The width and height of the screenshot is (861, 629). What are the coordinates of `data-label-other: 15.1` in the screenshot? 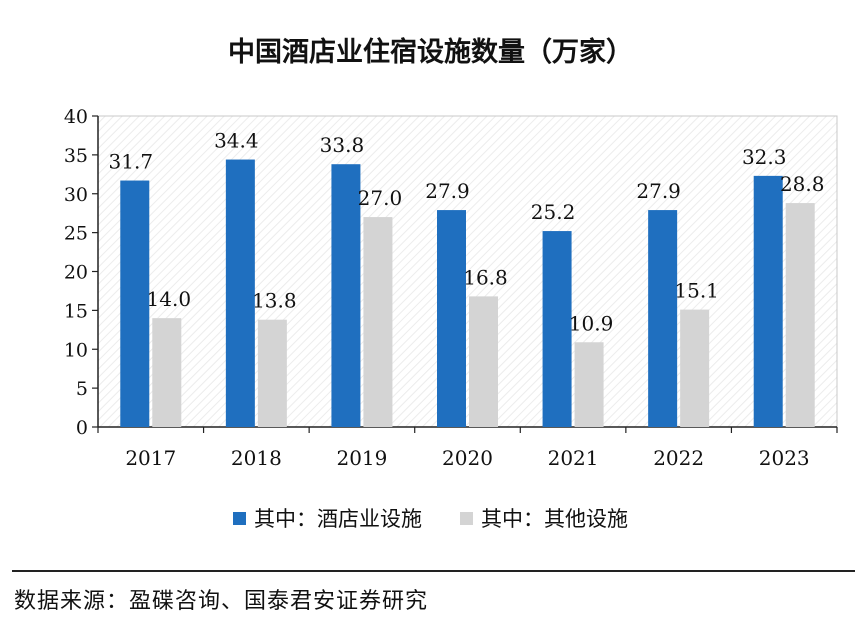 It's located at (696, 291).